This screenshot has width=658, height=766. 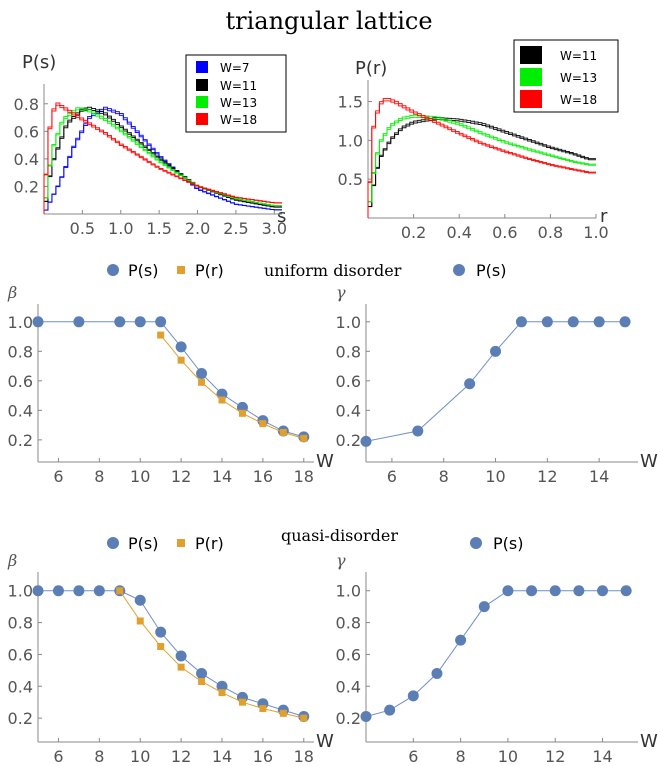 I want to click on y-axis-label: β, so click(x=12, y=560).